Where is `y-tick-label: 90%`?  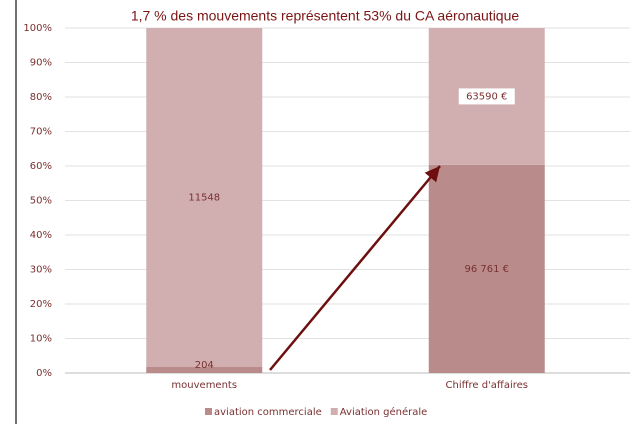 y-tick-label: 90% is located at coordinates (41, 63).